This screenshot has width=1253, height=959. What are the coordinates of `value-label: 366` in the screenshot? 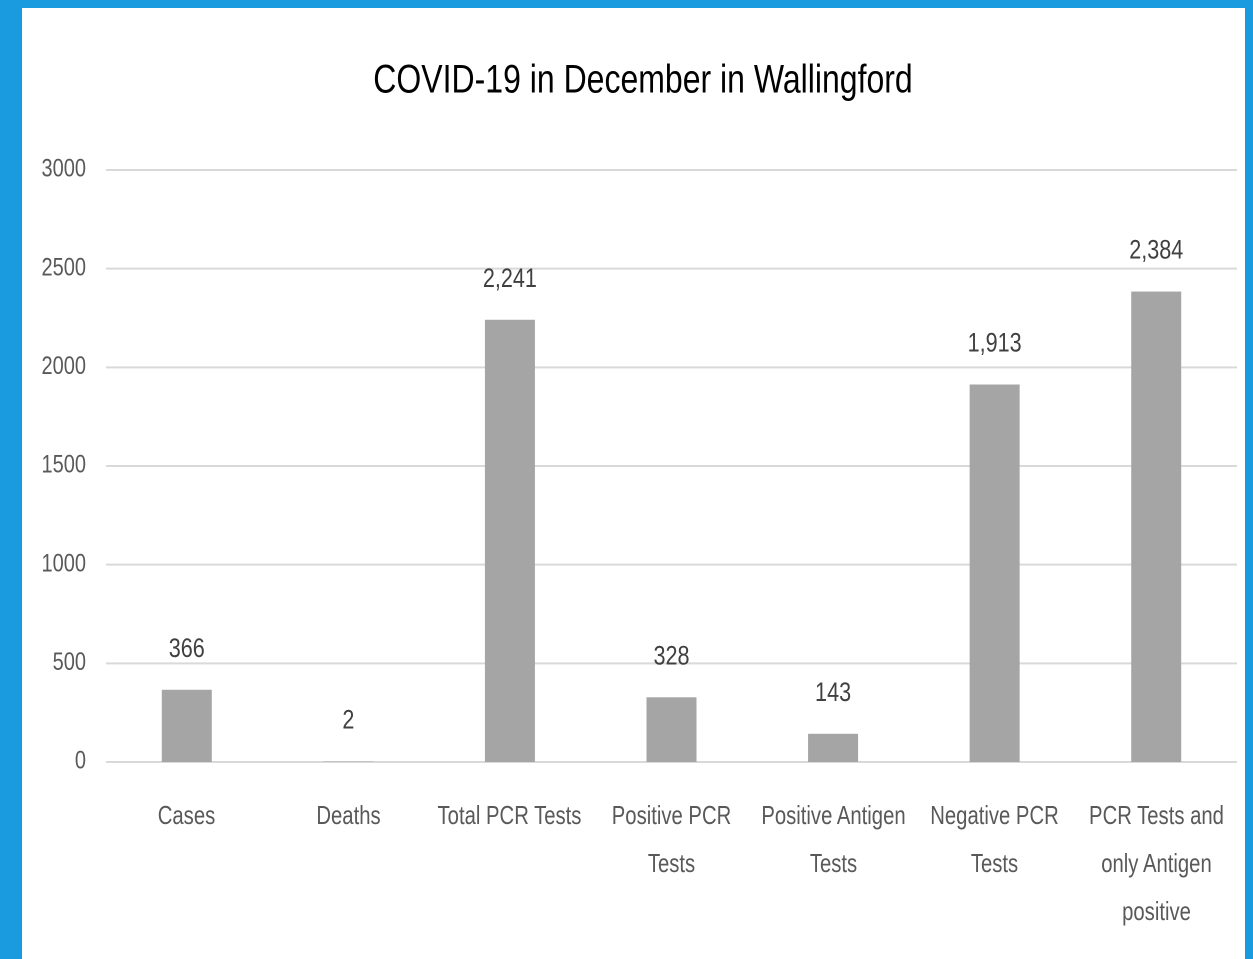 It's located at (187, 649).